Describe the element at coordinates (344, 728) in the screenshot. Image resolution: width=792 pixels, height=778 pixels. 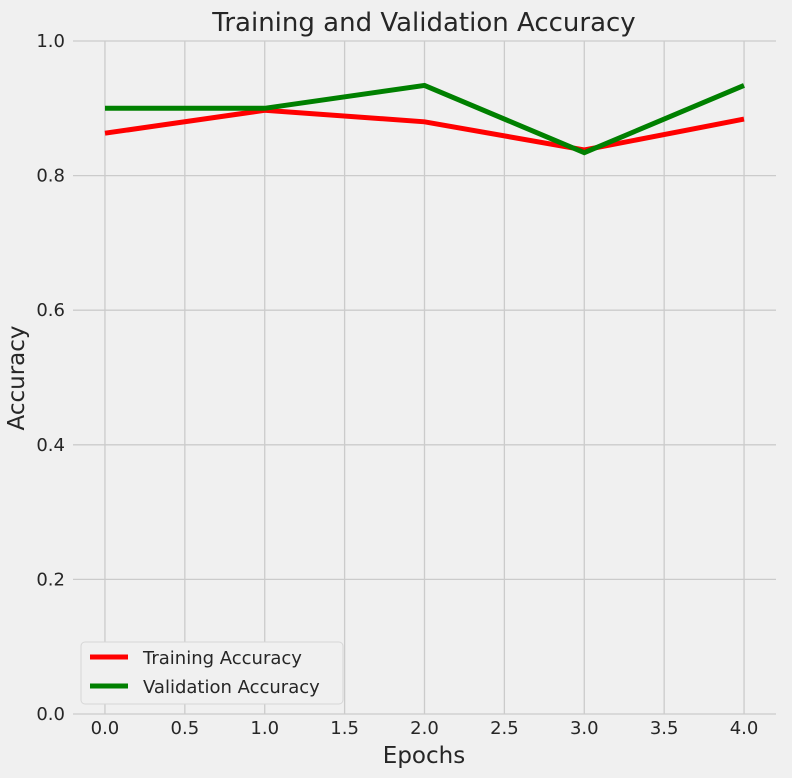
I see `x-tick-label: 1.5` at that location.